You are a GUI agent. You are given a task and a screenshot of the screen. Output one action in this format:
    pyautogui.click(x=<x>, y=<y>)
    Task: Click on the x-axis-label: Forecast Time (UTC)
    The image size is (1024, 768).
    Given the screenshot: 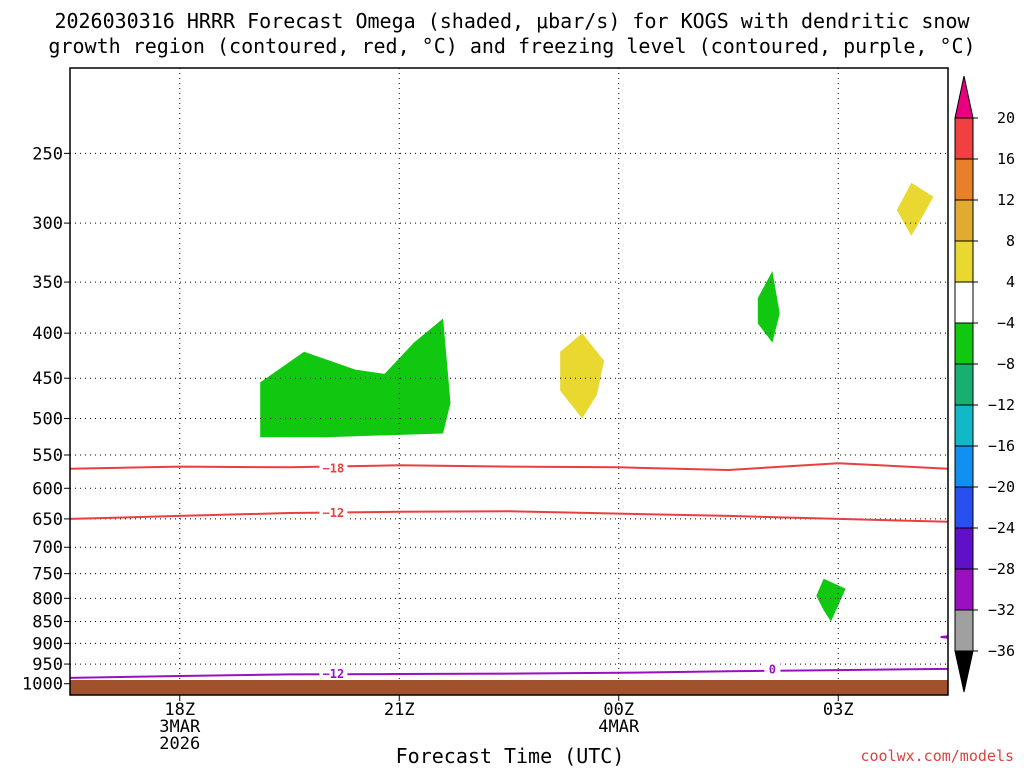 What is the action you would take?
    pyautogui.click(x=510, y=756)
    